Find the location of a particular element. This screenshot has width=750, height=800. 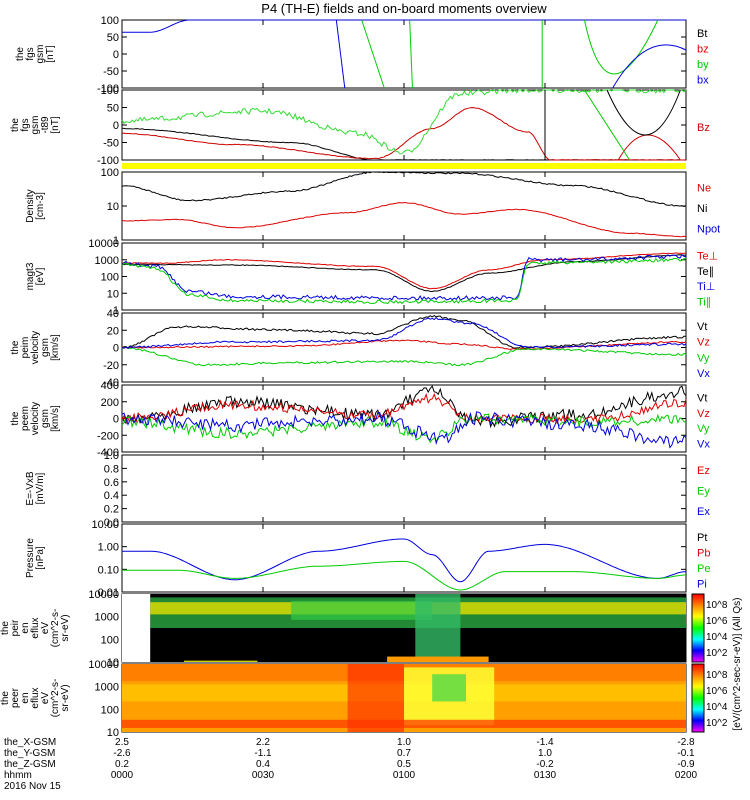

y-axis-label-line: eflux is located at coordinates (35, 697).